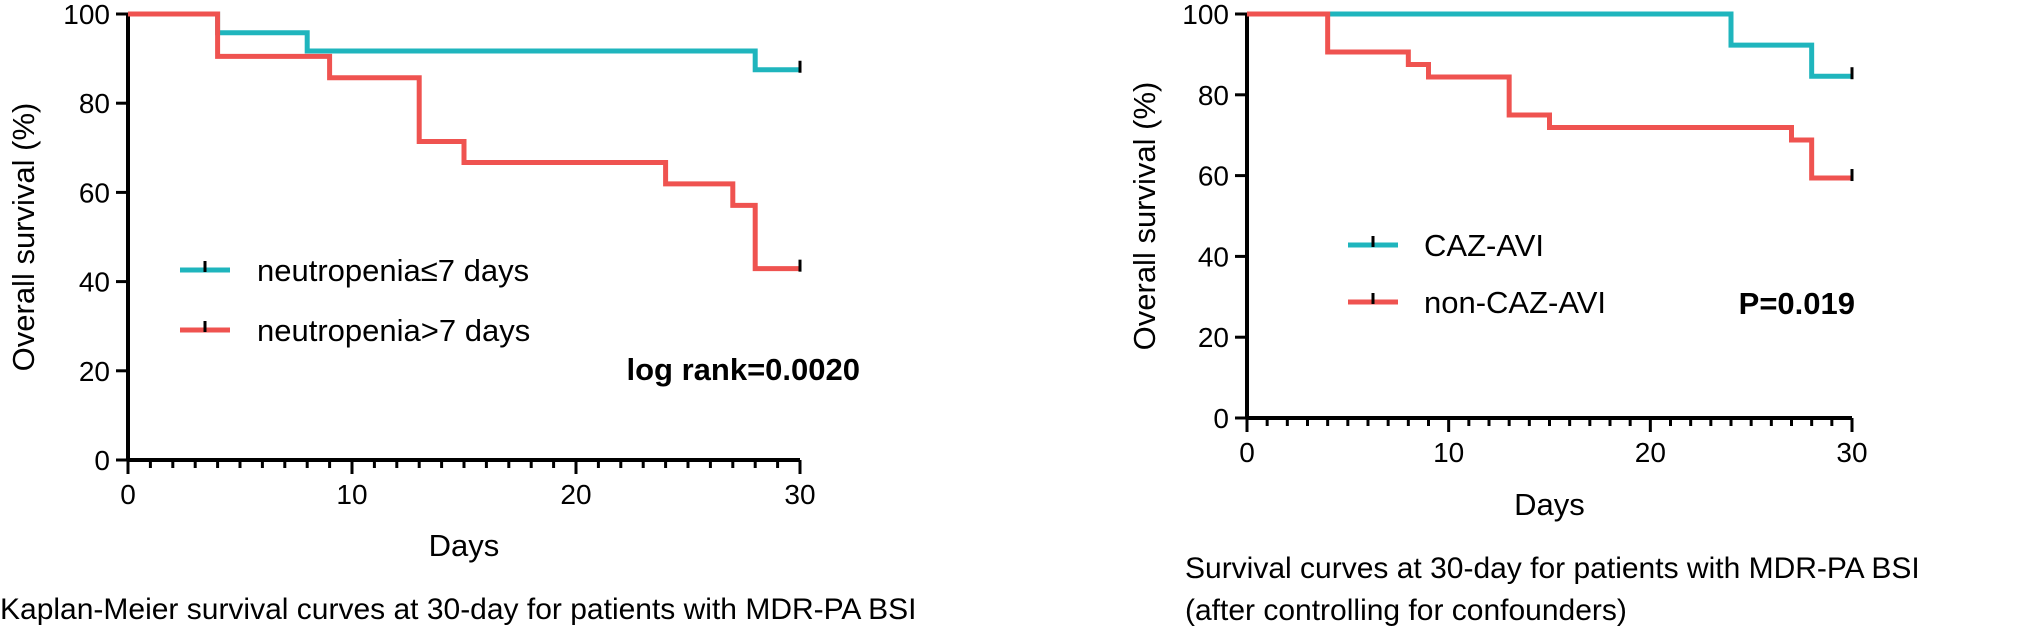  Describe the element at coordinates (744, 369) in the screenshot. I see `p-value-label: log rank=0.0020` at that location.